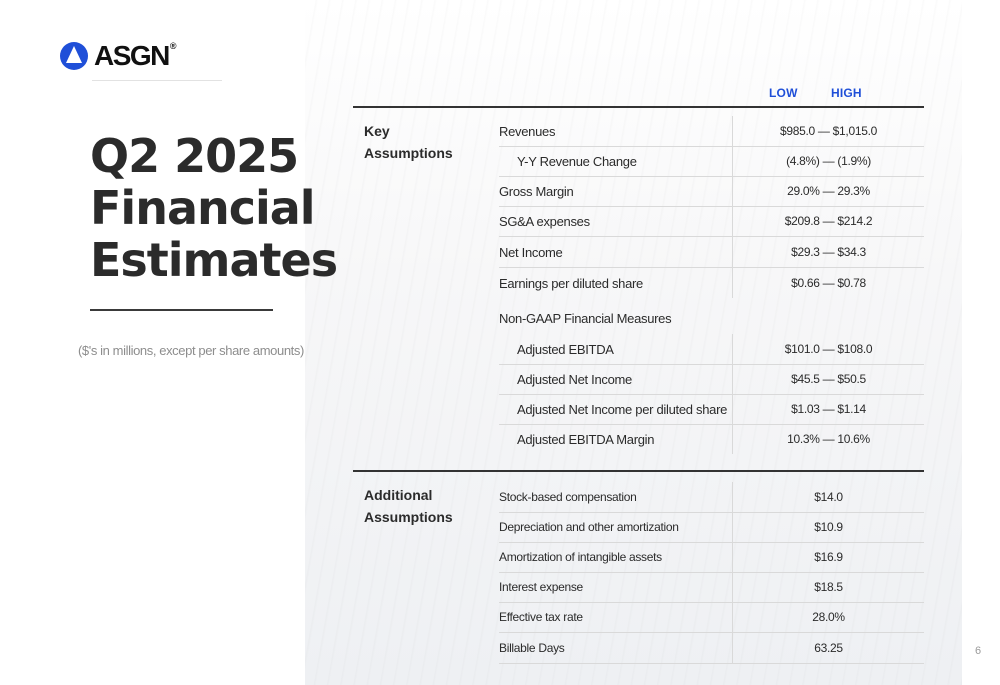 The width and height of the screenshot is (1000, 685). Describe the element at coordinates (828, 349) in the screenshot. I see `row-value: $101.0 — $108.0` at that location.